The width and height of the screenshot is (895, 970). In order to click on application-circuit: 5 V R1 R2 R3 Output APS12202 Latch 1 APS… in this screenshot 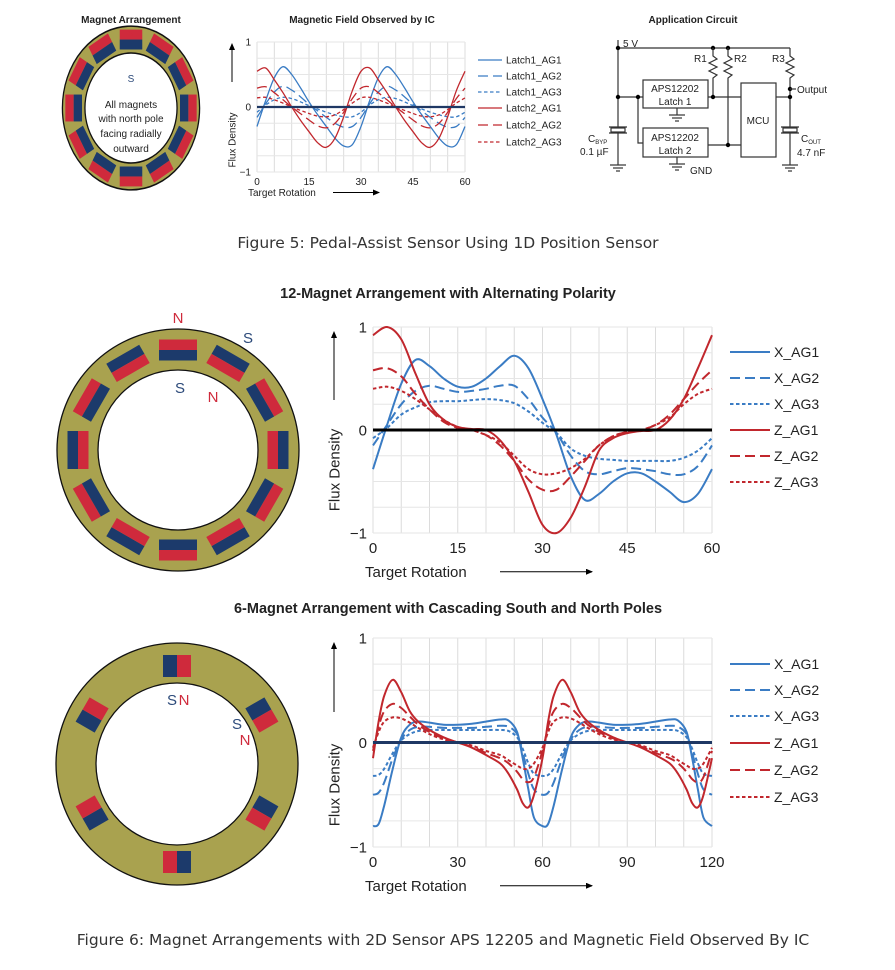, I will do `click(703, 108)`.